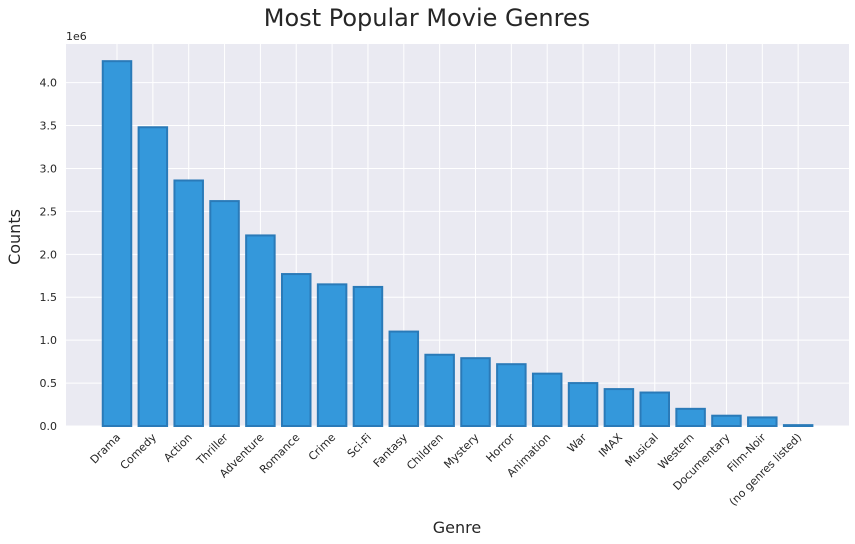  I want to click on bar-comedy, so click(153, 276).